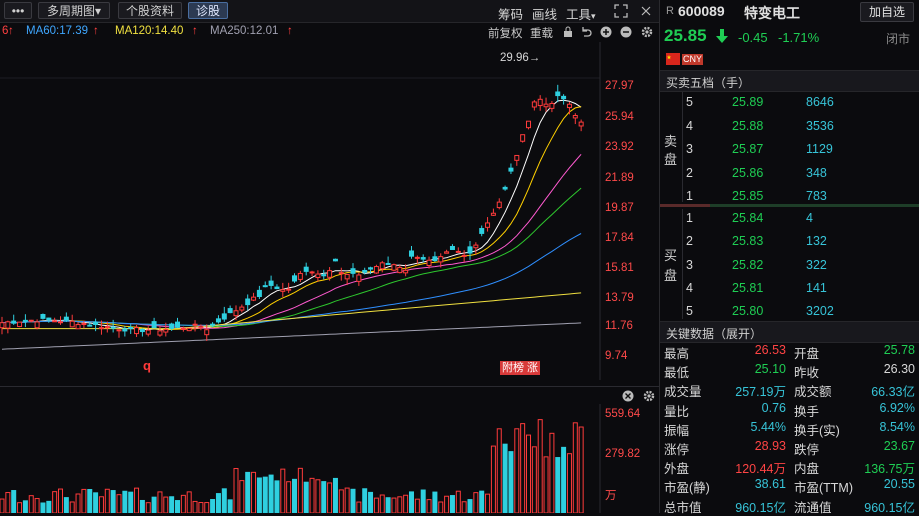 The width and height of the screenshot is (919, 516). What do you see at coordinates (748, 241) in the screenshot?
I see `level-price: 25.83` at bounding box center [748, 241].